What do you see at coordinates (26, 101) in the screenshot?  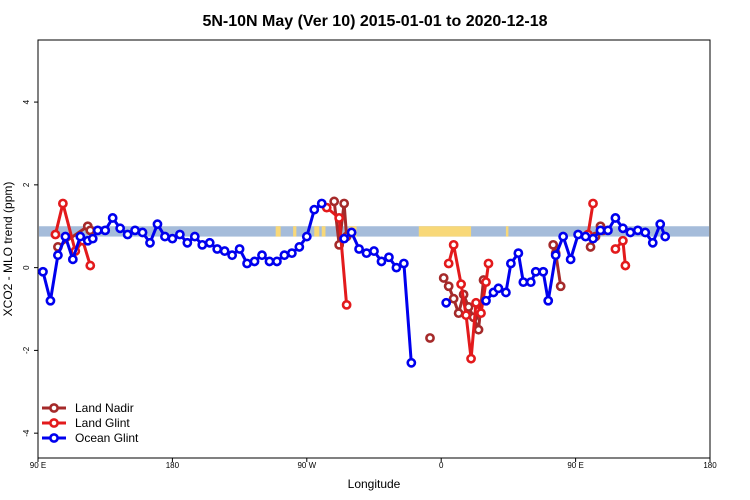 I see `y-tick-label-4: 4` at bounding box center [26, 101].